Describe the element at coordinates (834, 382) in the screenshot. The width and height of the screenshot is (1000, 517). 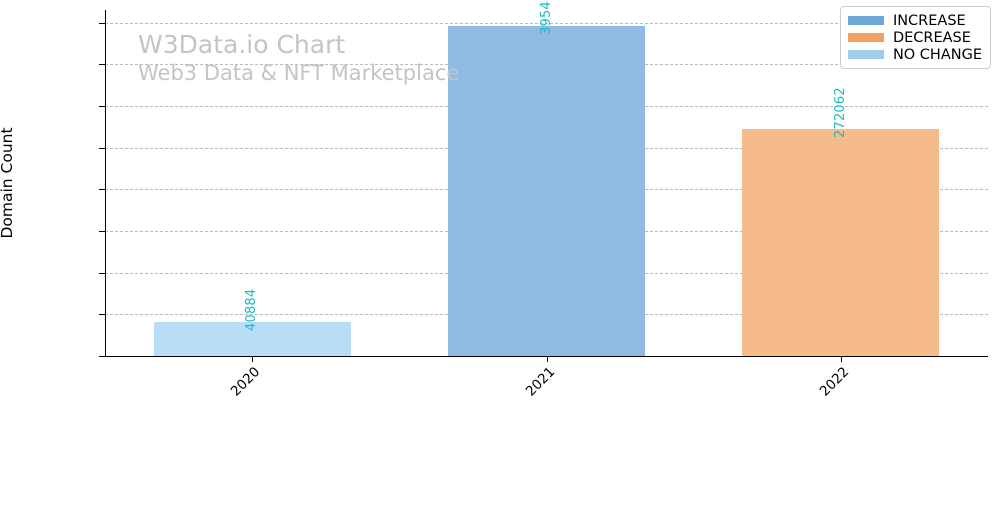
I see `x-tick-label: 2022` at that location.